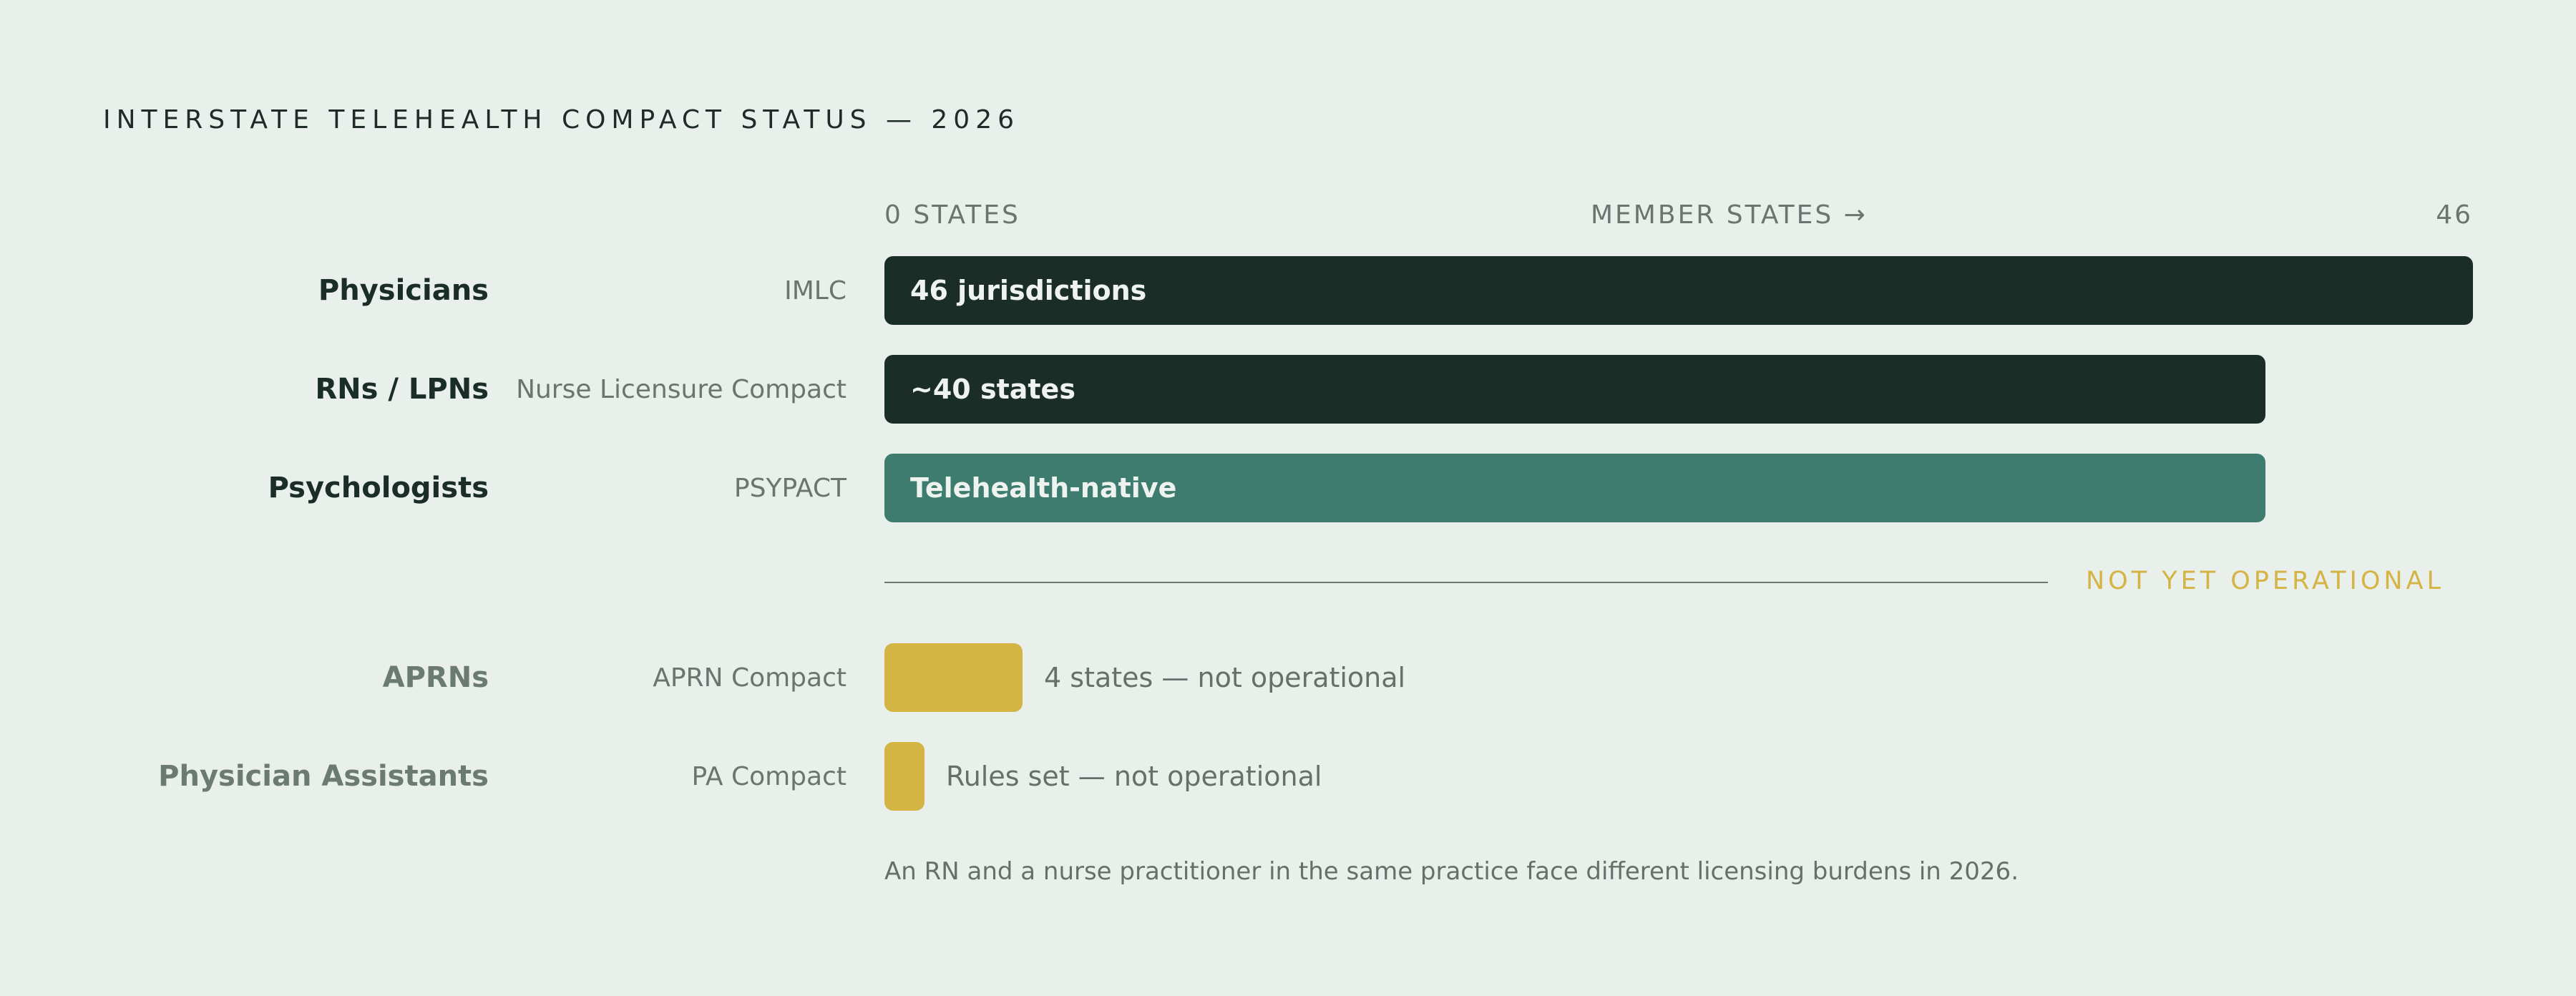  I want to click on compact-label: IMLC, so click(815, 290).